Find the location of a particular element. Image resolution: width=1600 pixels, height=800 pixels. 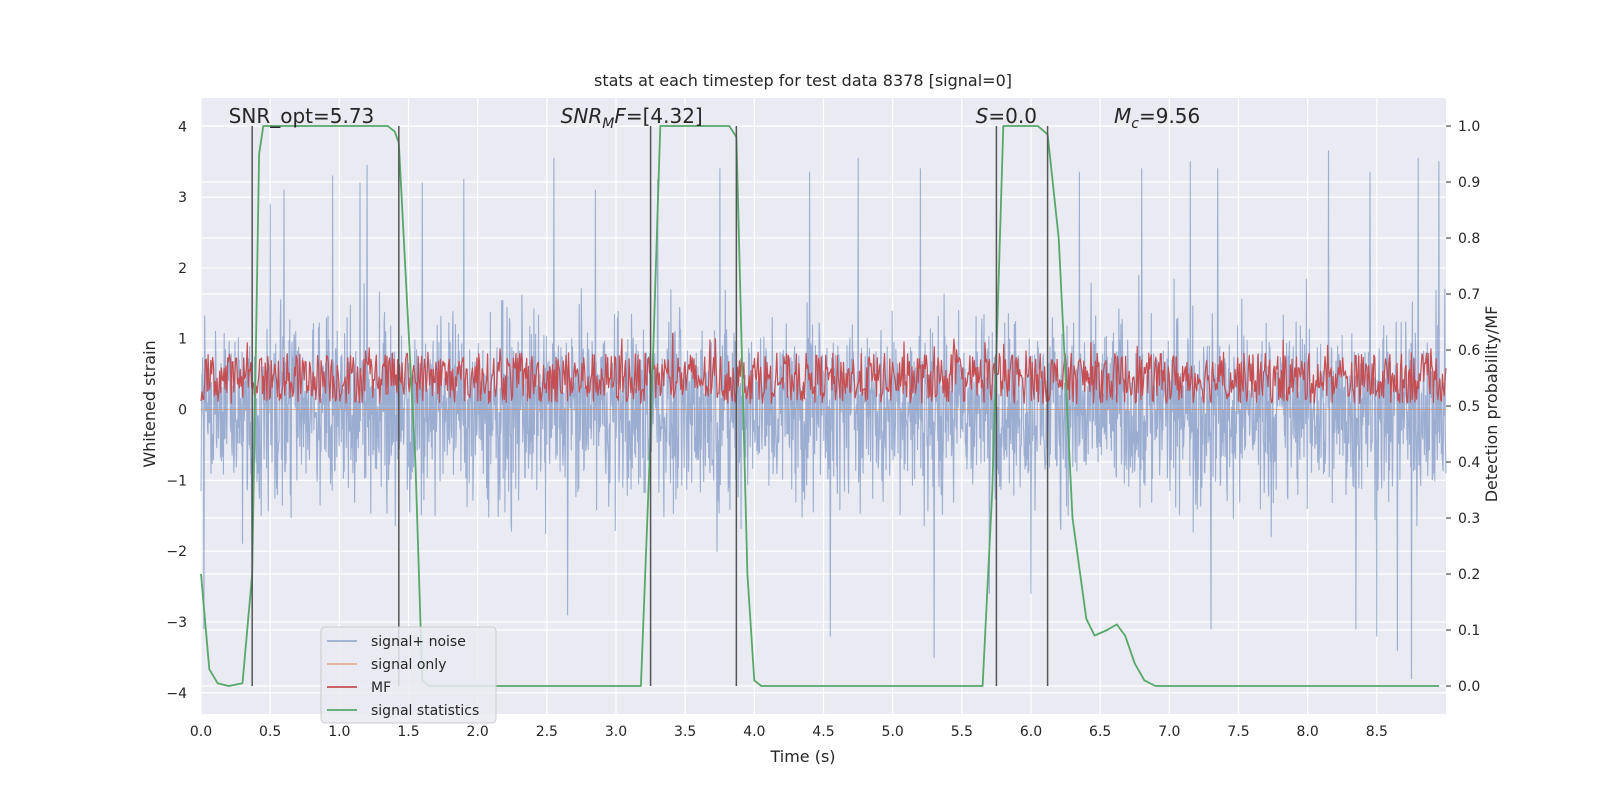

x-tick-label: 6.0 is located at coordinates (1031, 732).